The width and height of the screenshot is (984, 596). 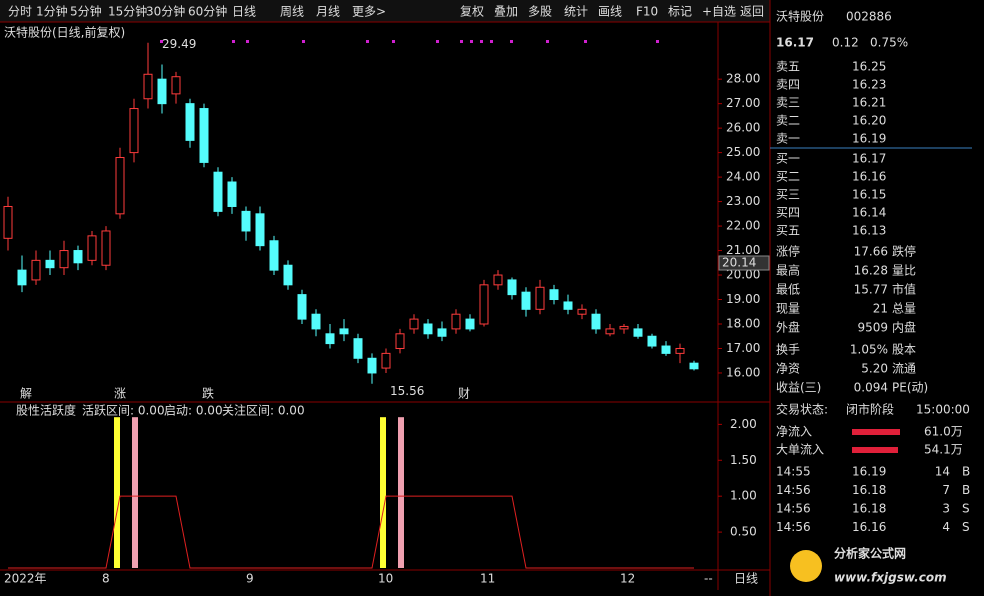 I want to click on date-label: 12, so click(x=627, y=579).